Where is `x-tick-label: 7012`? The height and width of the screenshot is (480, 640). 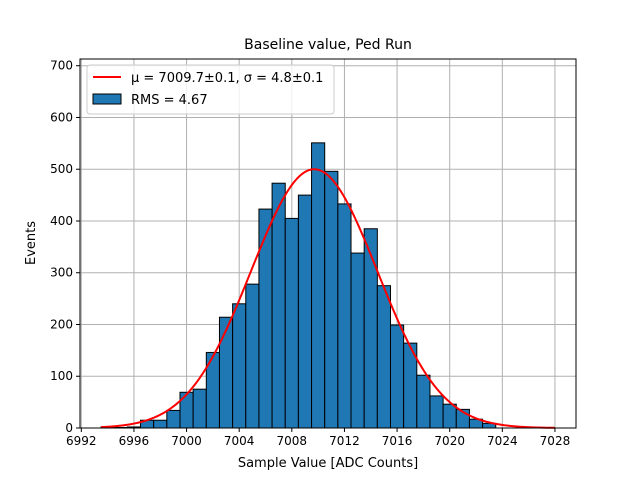 x-tick-label: 7012 is located at coordinates (344, 441).